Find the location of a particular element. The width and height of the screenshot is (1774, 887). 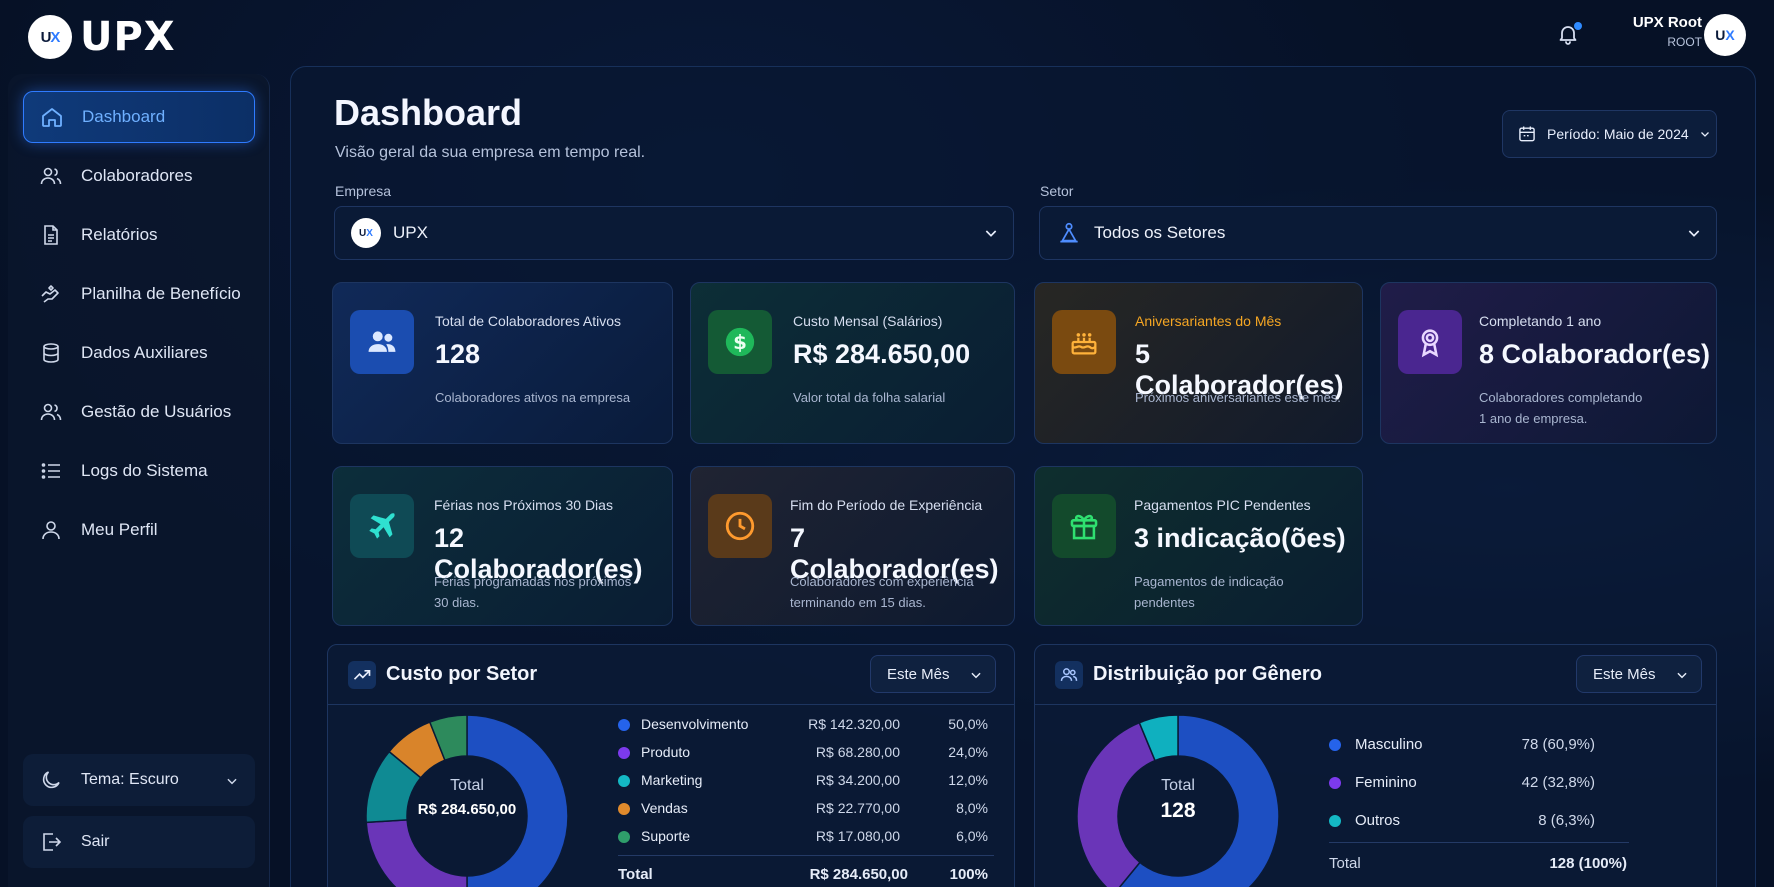

card-title: Pagamentos PIC Pendentes is located at coordinates (1222, 505).